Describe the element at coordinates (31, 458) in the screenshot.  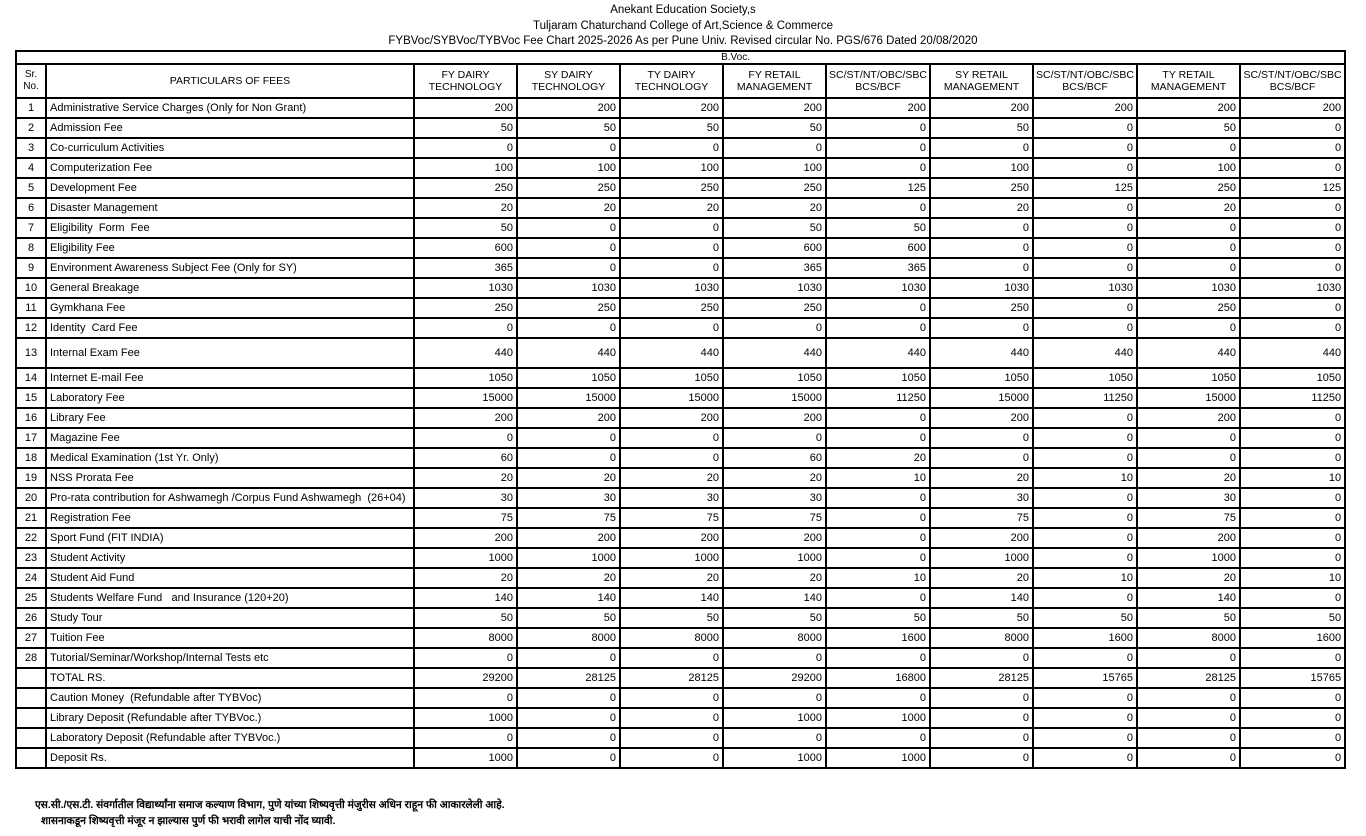
I see `sr-cell: 18` at that location.